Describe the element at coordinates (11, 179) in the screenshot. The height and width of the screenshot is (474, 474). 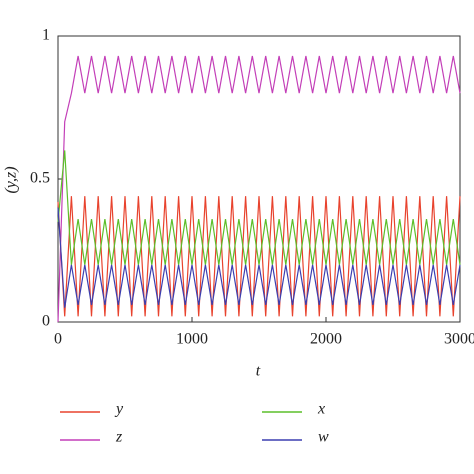
I see `y-axis-label: (y,z)` at that location.